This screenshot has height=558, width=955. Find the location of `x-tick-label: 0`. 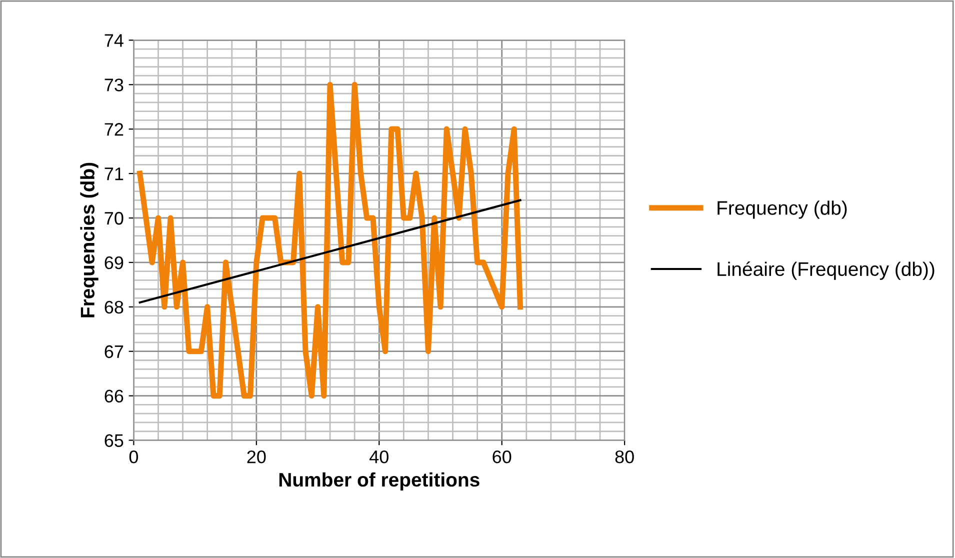

x-tick-label: 0 is located at coordinates (133, 457).